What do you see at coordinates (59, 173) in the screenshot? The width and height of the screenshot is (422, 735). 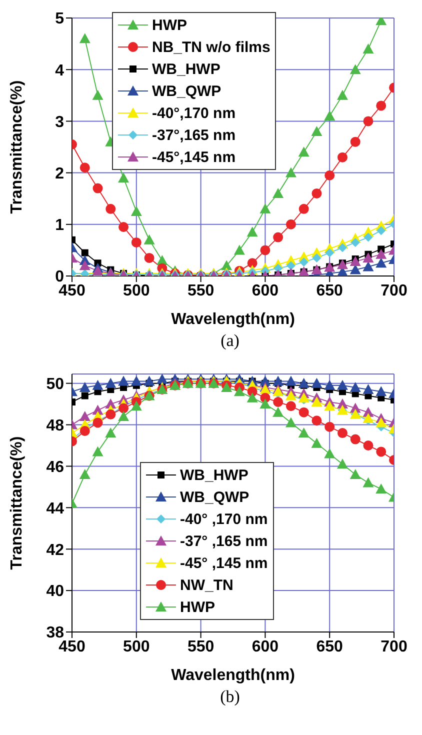 I see `y-tick-label: 2` at bounding box center [59, 173].